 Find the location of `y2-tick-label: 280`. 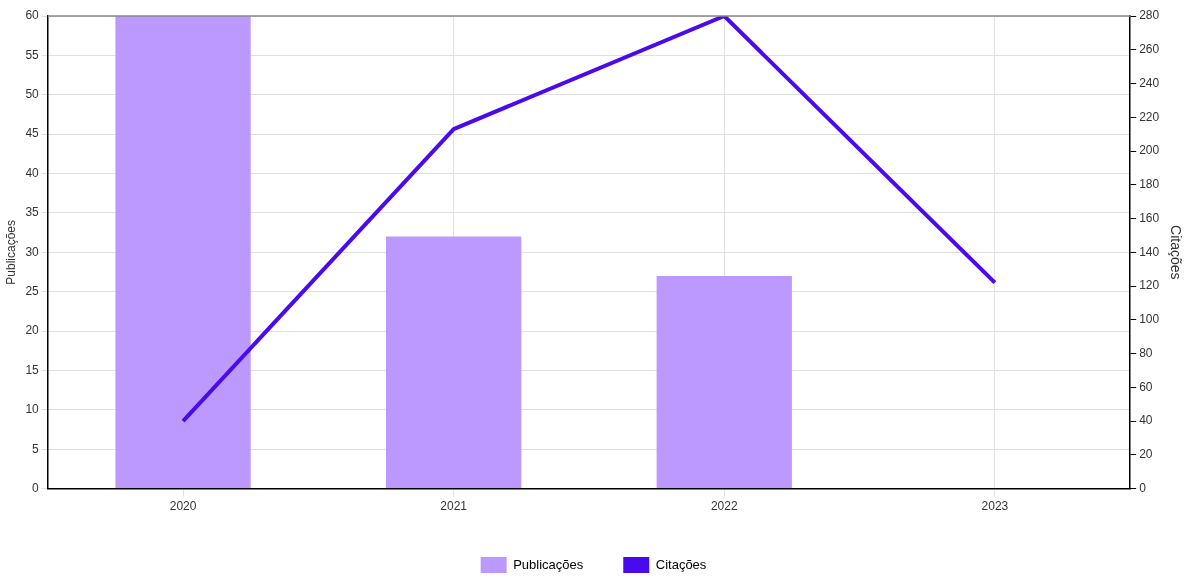

y2-tick-label: 280 is located at coordinates (1149, 15).